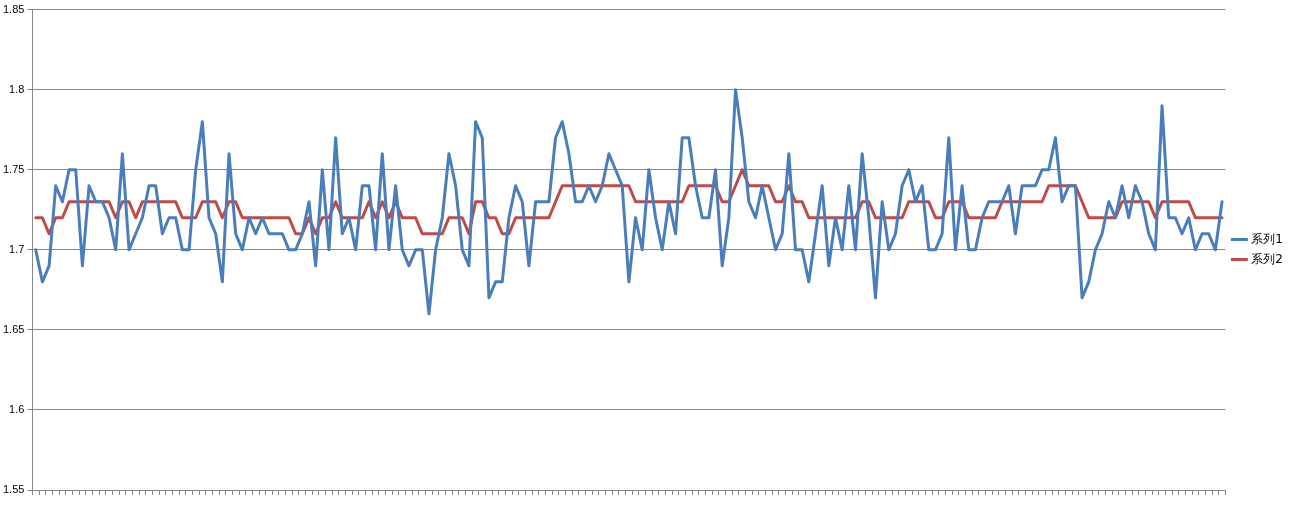 This screenshot has height=509, width=1297. Describe the element at coordinates (17, 408) in the screenshot. I see `y-tick-label: 1.6` at that location.